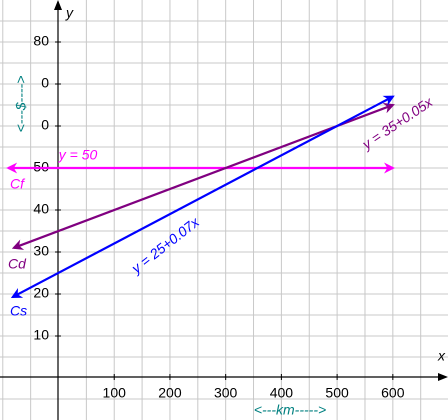 Image resolution: width=448 pixels, height=420 pixels. What do you see at coordinates (18, 311) in the screenshot?
I see `series-name: Cs` at bounding box center [18, 311].